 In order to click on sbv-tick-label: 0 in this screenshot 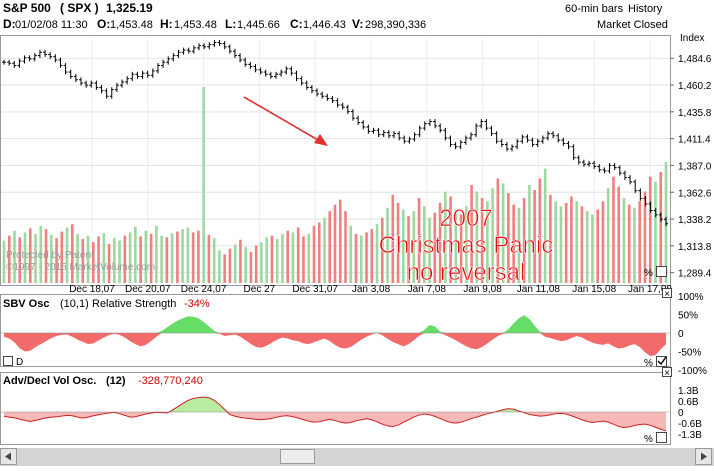, I will do `click(681, 334)`.